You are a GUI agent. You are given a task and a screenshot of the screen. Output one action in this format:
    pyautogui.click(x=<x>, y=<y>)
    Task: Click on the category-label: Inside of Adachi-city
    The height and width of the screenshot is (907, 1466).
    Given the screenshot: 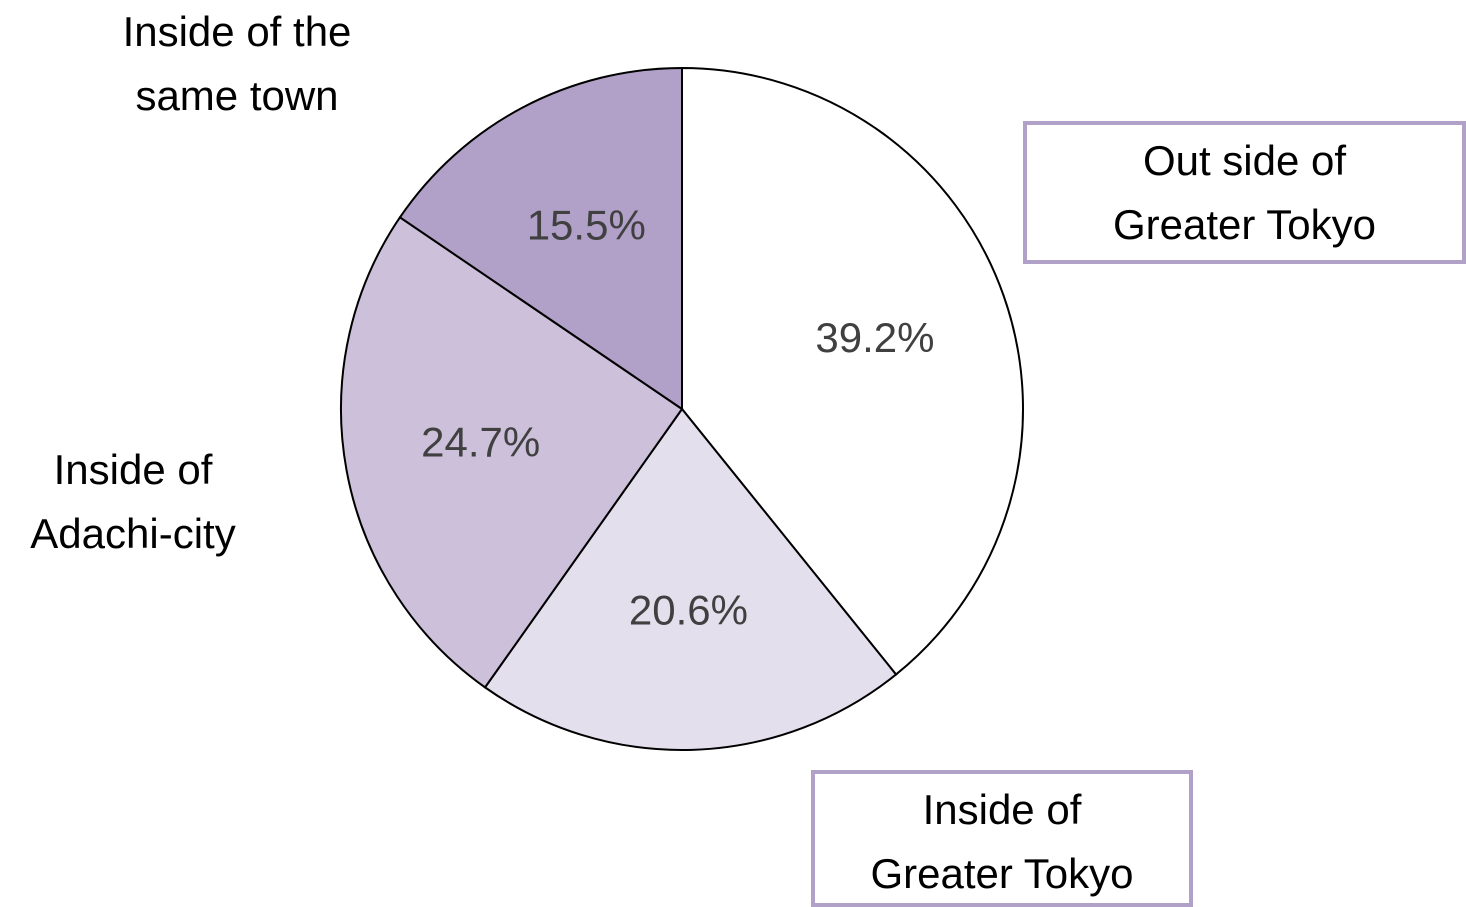 What is the action you would take?
    pyautogui.click(x=133, y=501)
    